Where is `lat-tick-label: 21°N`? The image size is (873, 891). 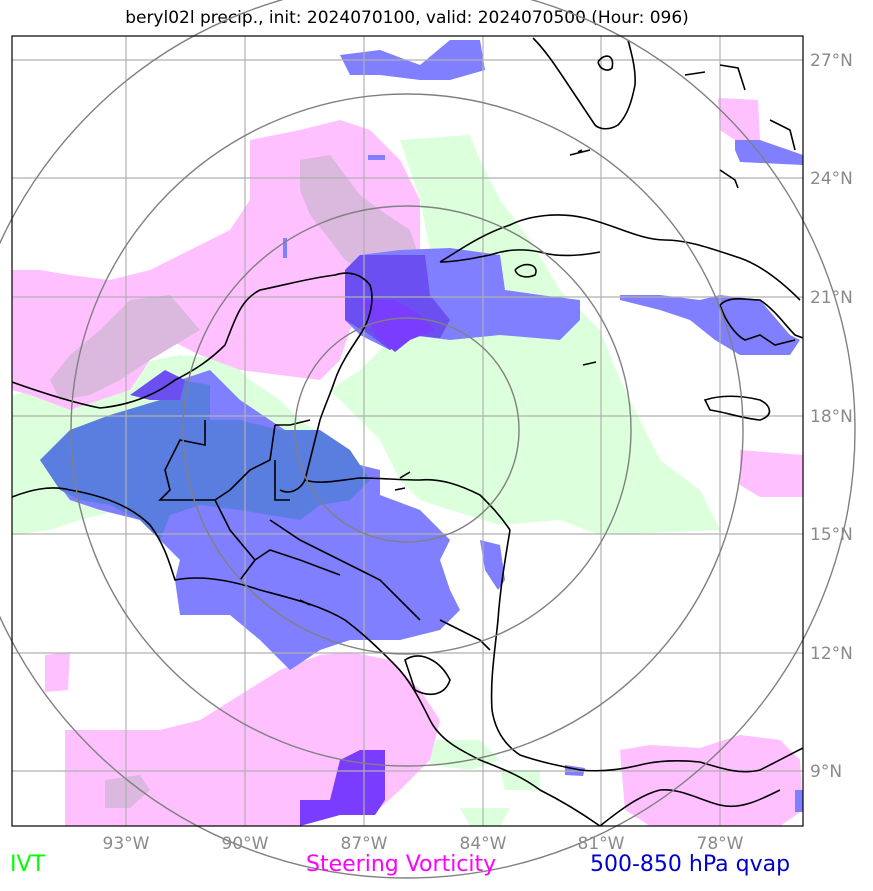
lat-tick-label: 21°N is located at coordinates (831, 298).